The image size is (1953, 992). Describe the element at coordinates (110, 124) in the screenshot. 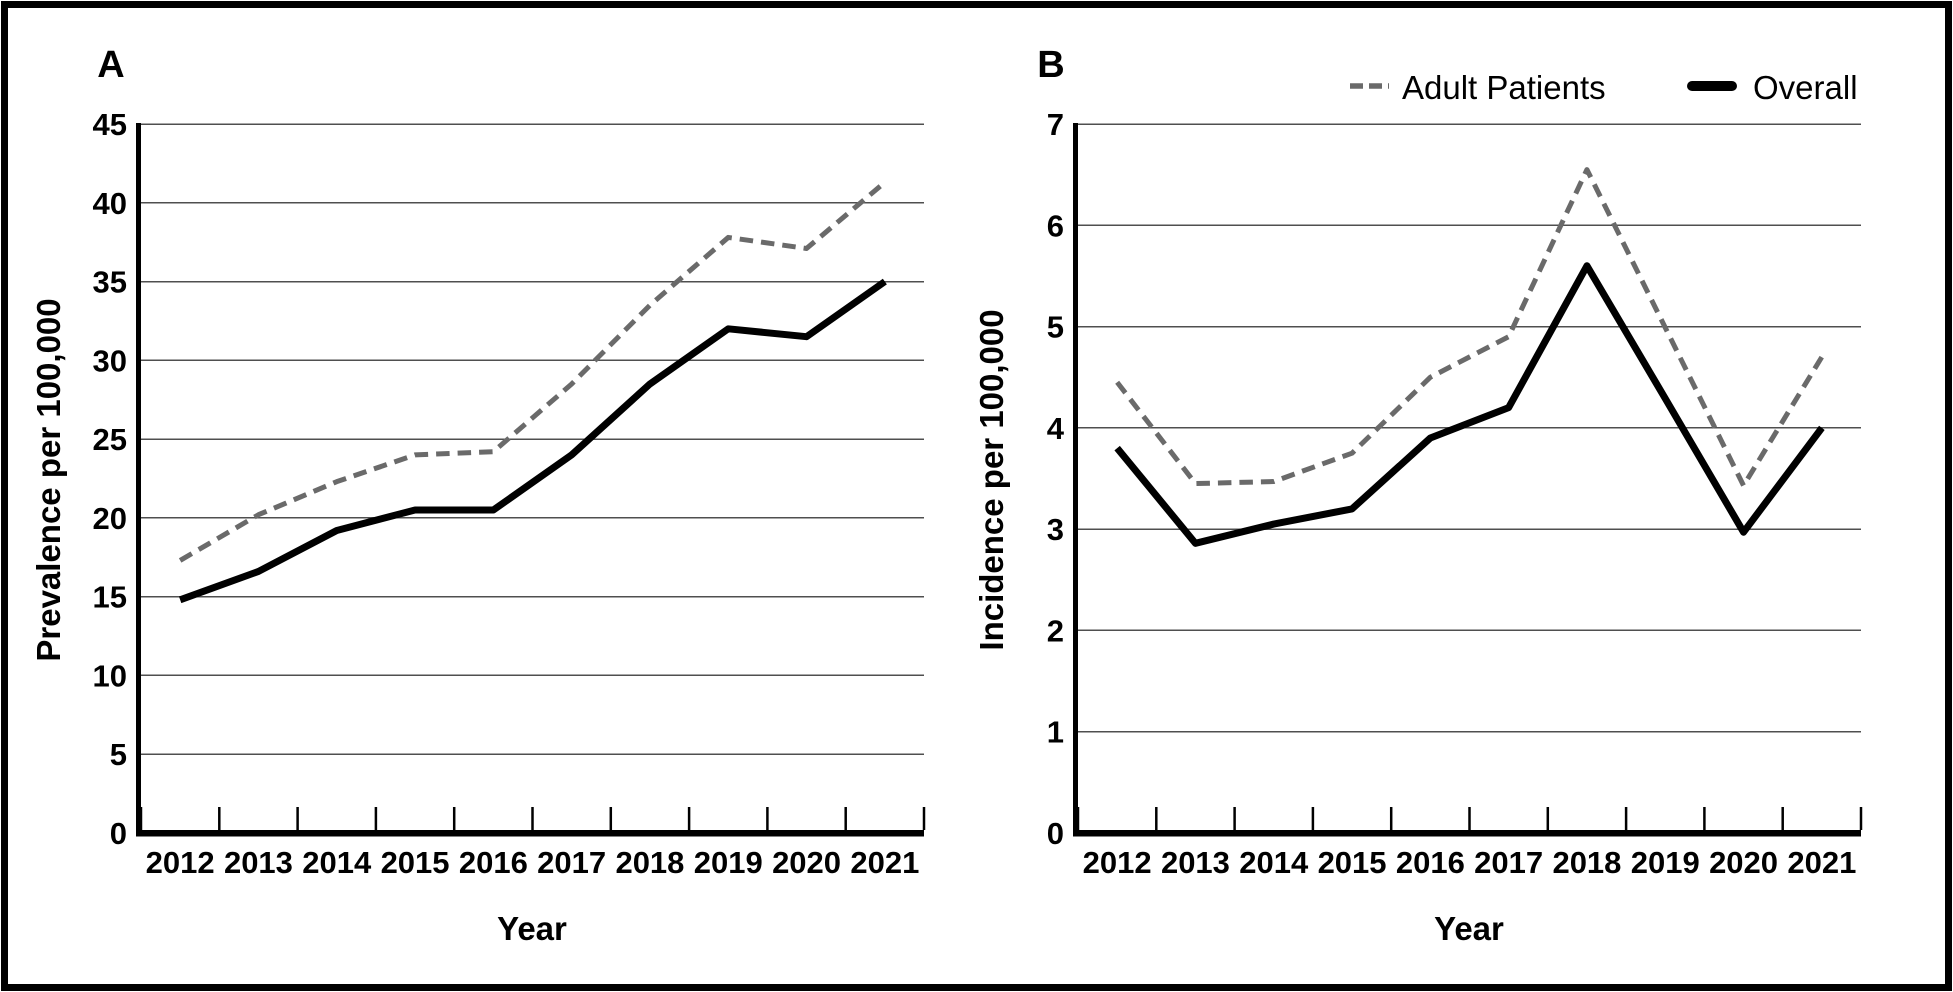

I see `y-tick-label: 45` at that location.